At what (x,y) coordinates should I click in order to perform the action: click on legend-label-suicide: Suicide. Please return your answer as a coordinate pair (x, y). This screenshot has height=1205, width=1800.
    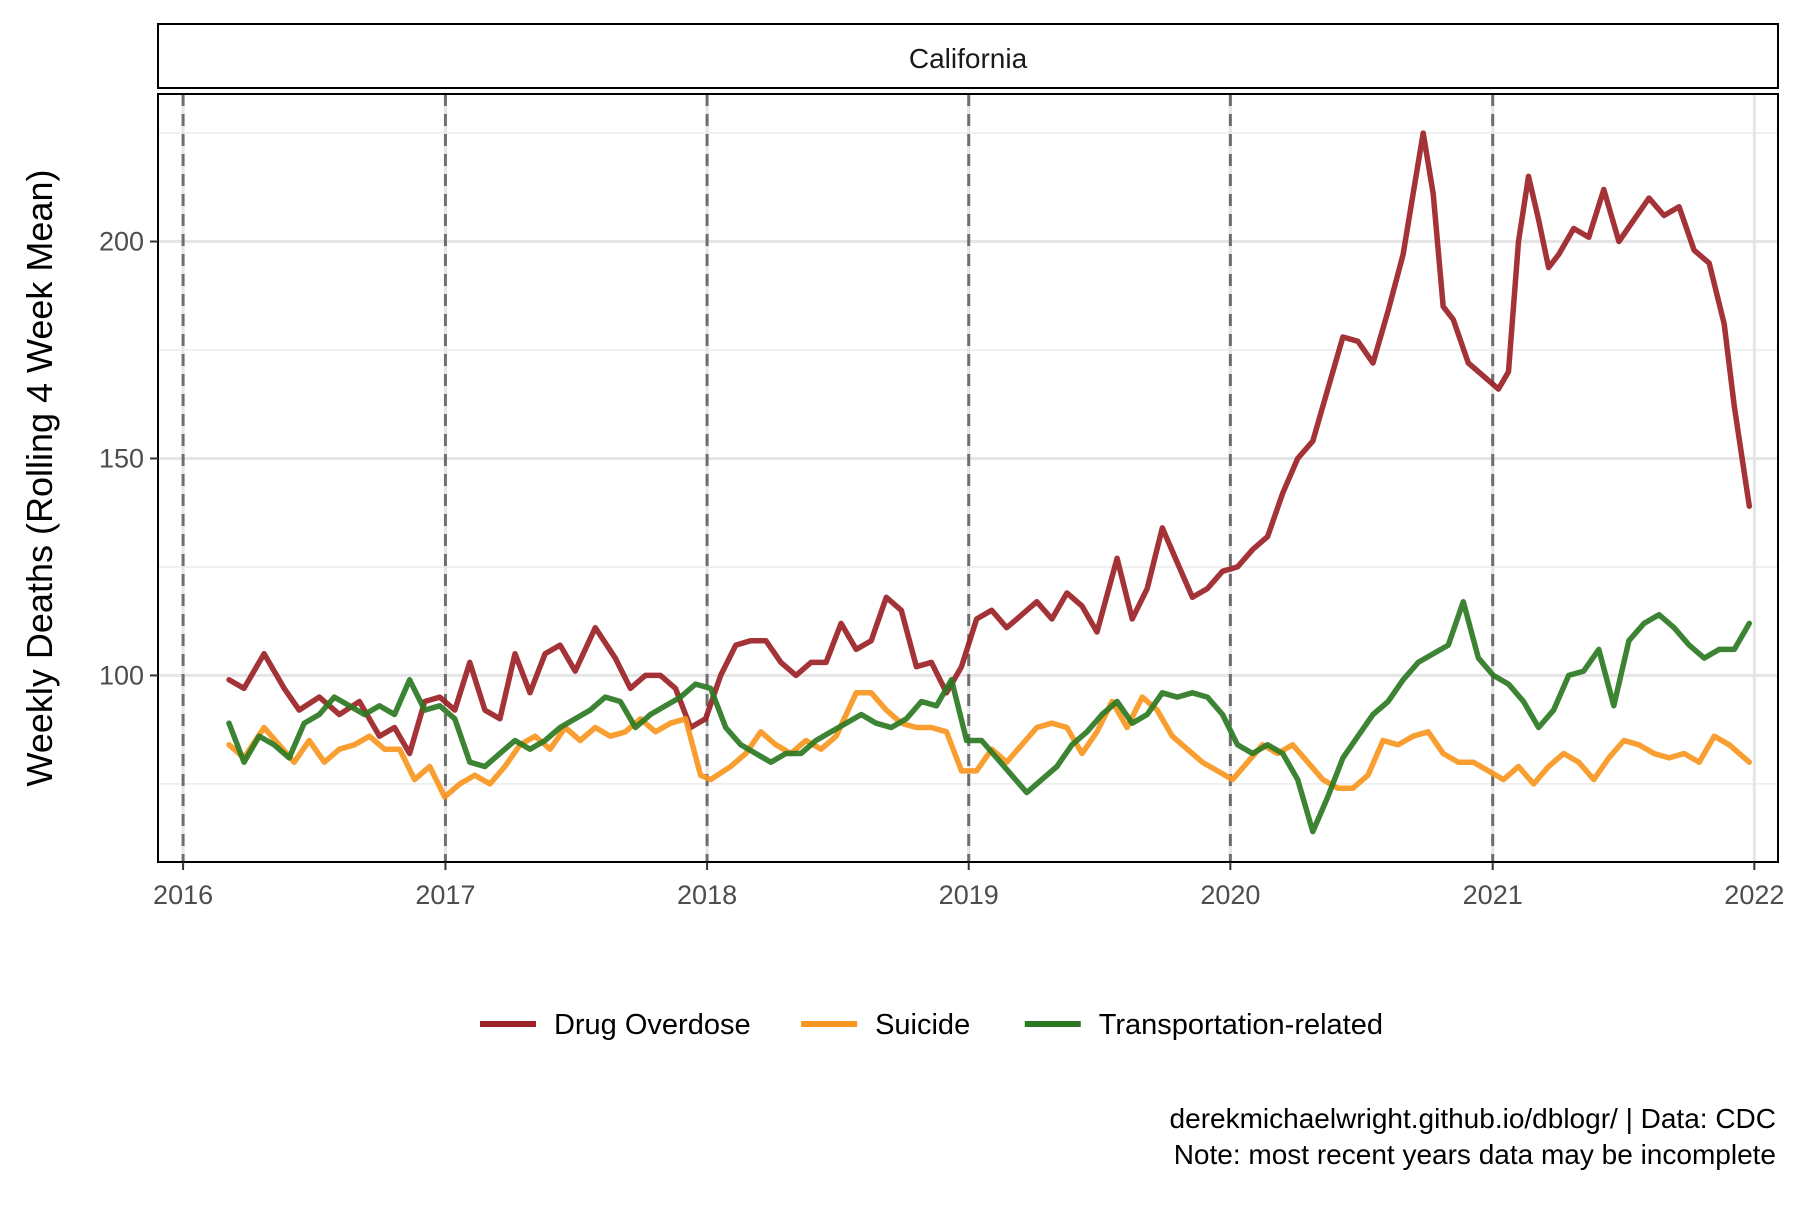
    Looking at the image, I should click on (922, 1025).